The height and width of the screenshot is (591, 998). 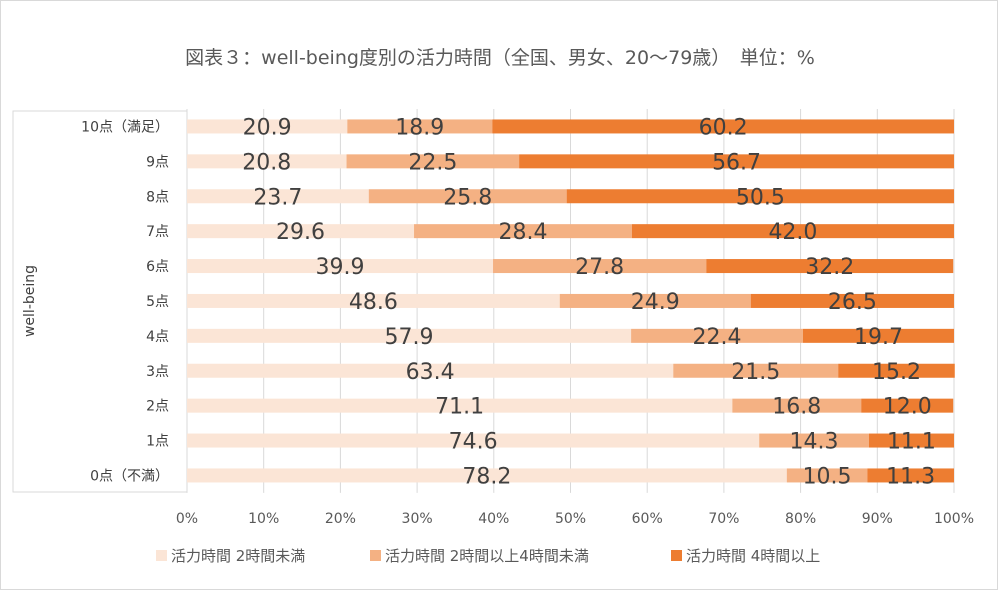 I want to click on data-label: 39.9, so click(x=340, y=267).